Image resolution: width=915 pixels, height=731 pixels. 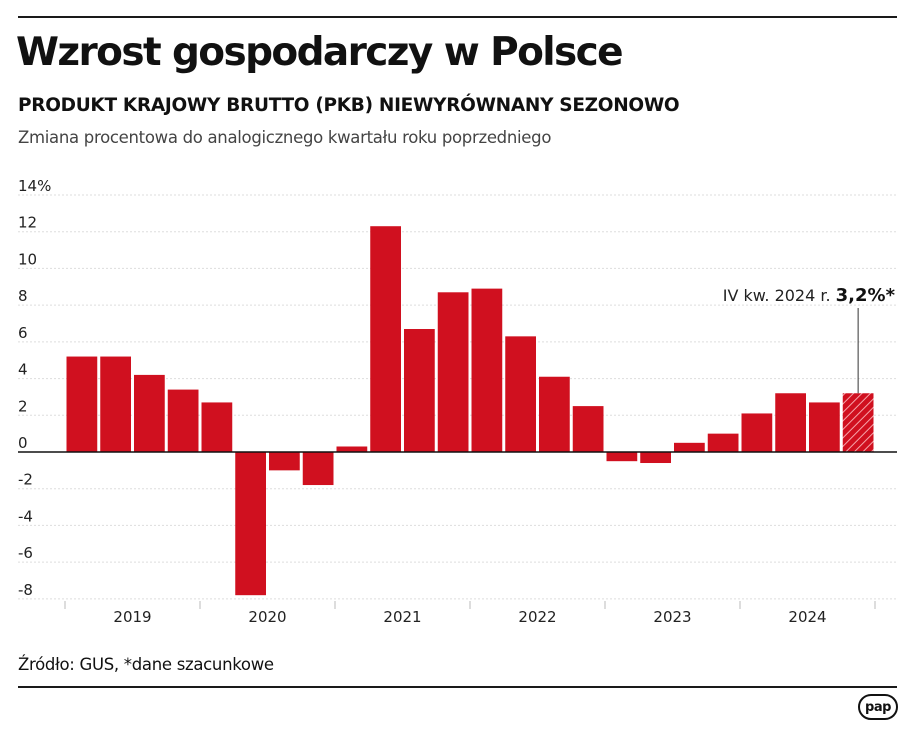 What do you see at coordinates (537, 617) in the screenshot?
I see `x-year-label: 2022` at bounding box center [537, 617].